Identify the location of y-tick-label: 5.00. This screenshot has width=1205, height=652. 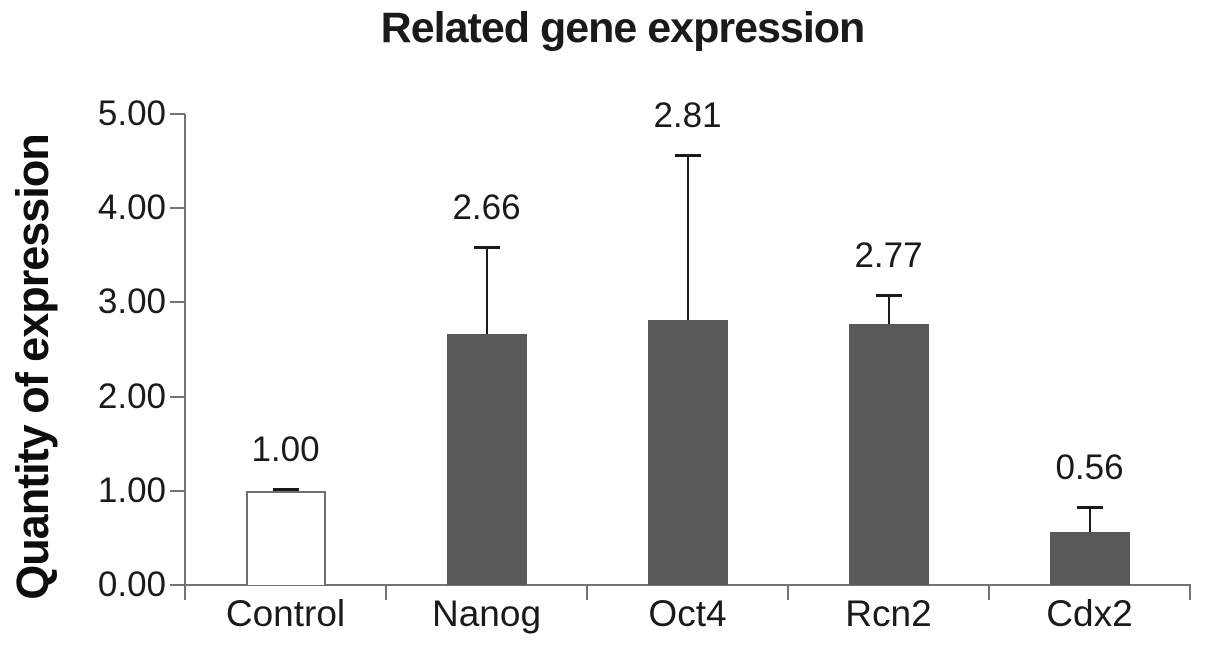
(131, 113).